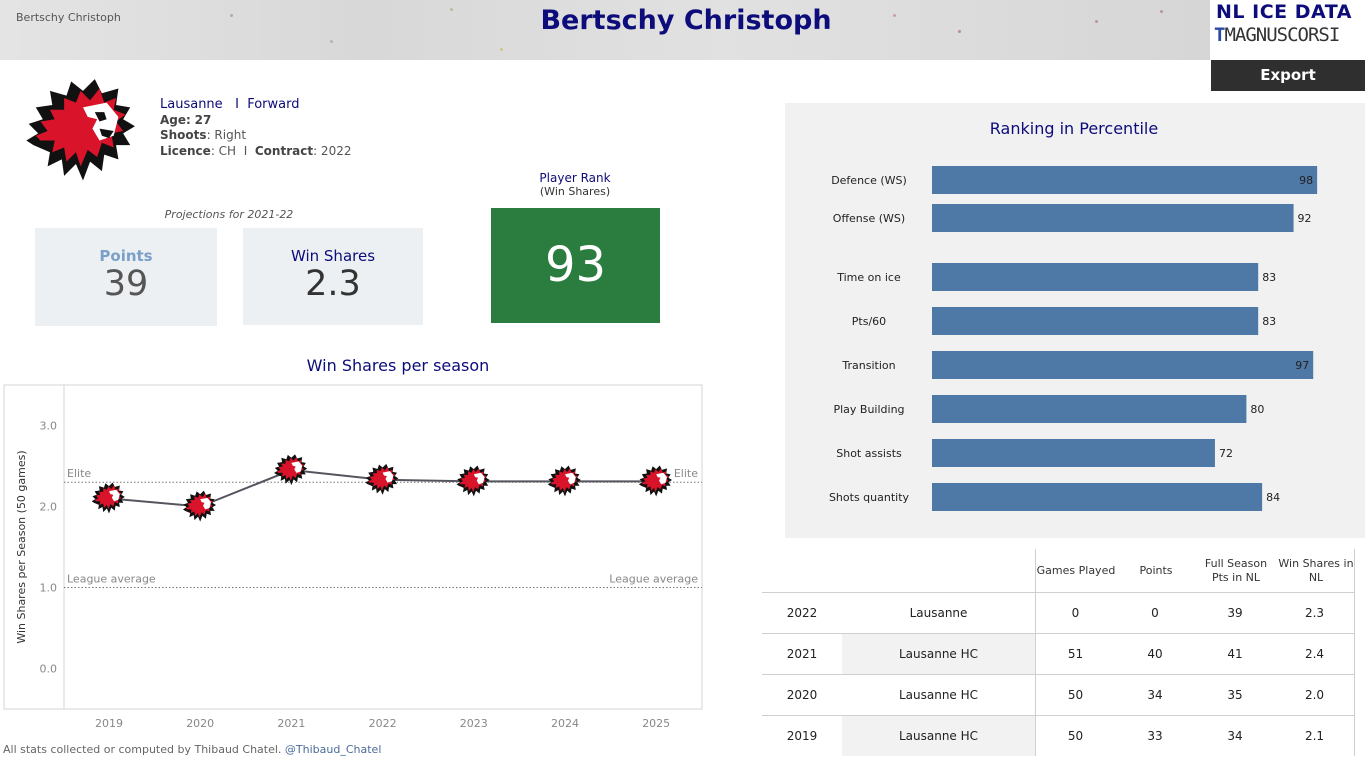 The width and height of the screenshot is (1365, 767). I want to click on win-shares-card: Win Shares 2.3, so click(333, 276).